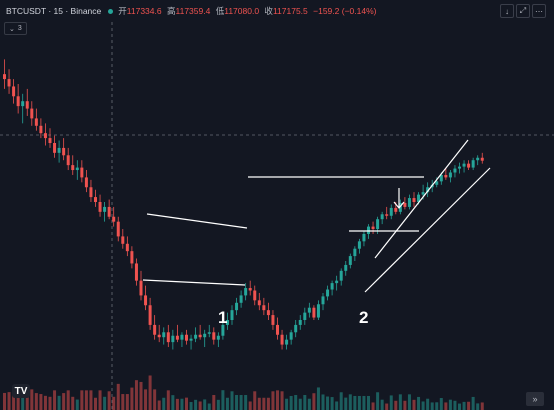 This screenshot has width=554, height=410. Describe the element at coordinates (54, 11) in the screenshot. I see `symbol-label: BTCUSDT · 15 · Binance` at that location.